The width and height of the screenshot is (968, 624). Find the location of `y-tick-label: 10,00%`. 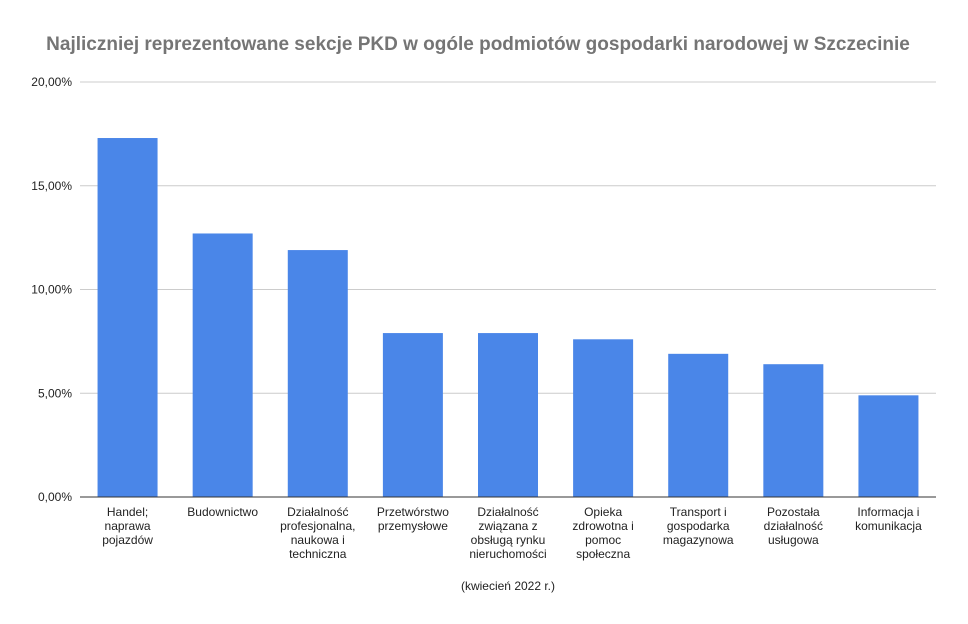

y-tick-label: 10,00% is located at coordinates (51, 290).